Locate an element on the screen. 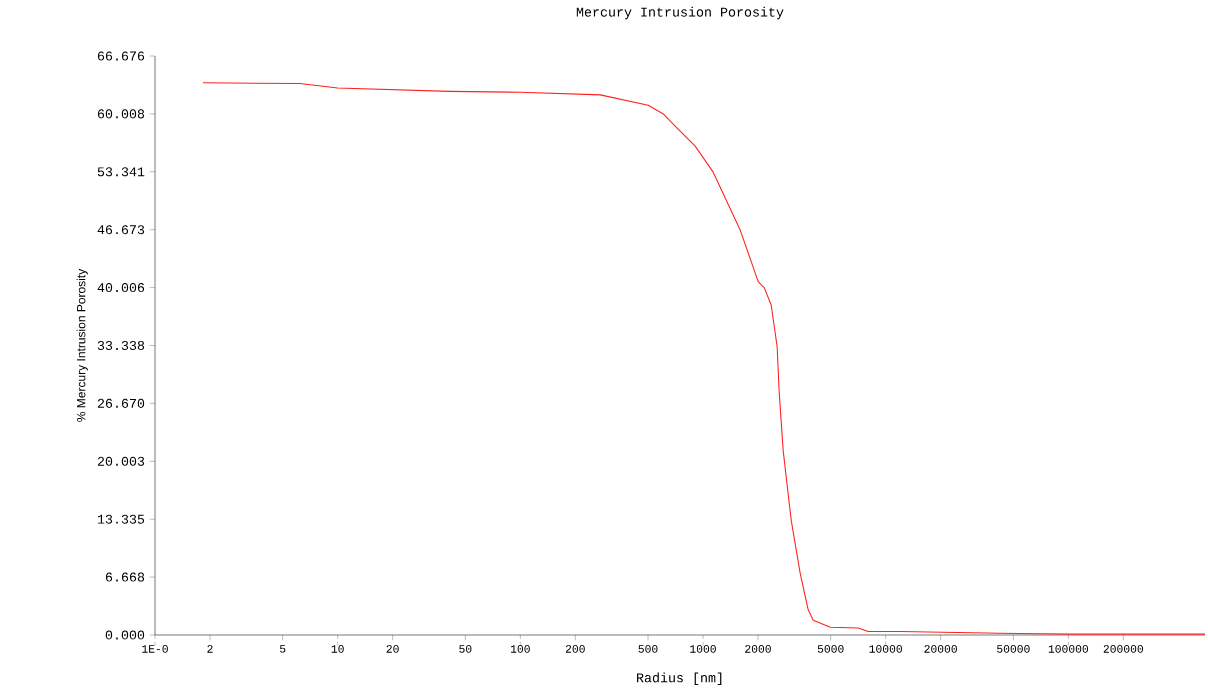 The image size is (1208, 697). x-tick-label: 20000 is located at coordinates (940, 649).